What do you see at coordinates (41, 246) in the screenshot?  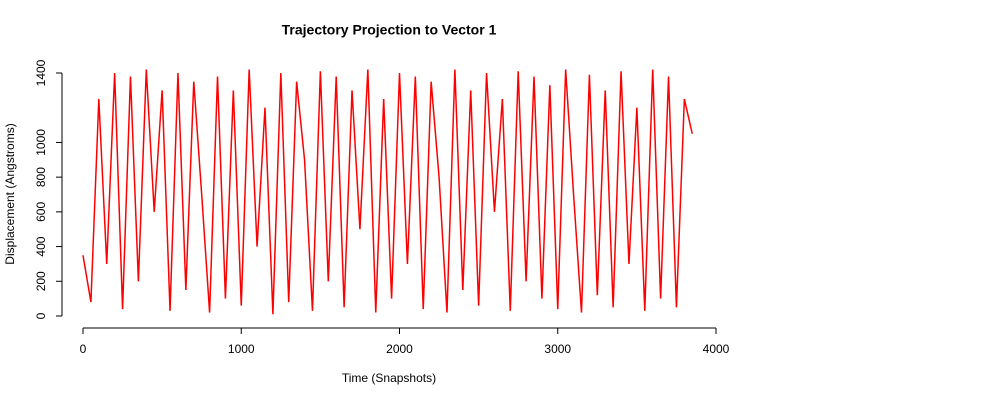 I see `y-tick-label: 400` at bounding box center [41, 246].